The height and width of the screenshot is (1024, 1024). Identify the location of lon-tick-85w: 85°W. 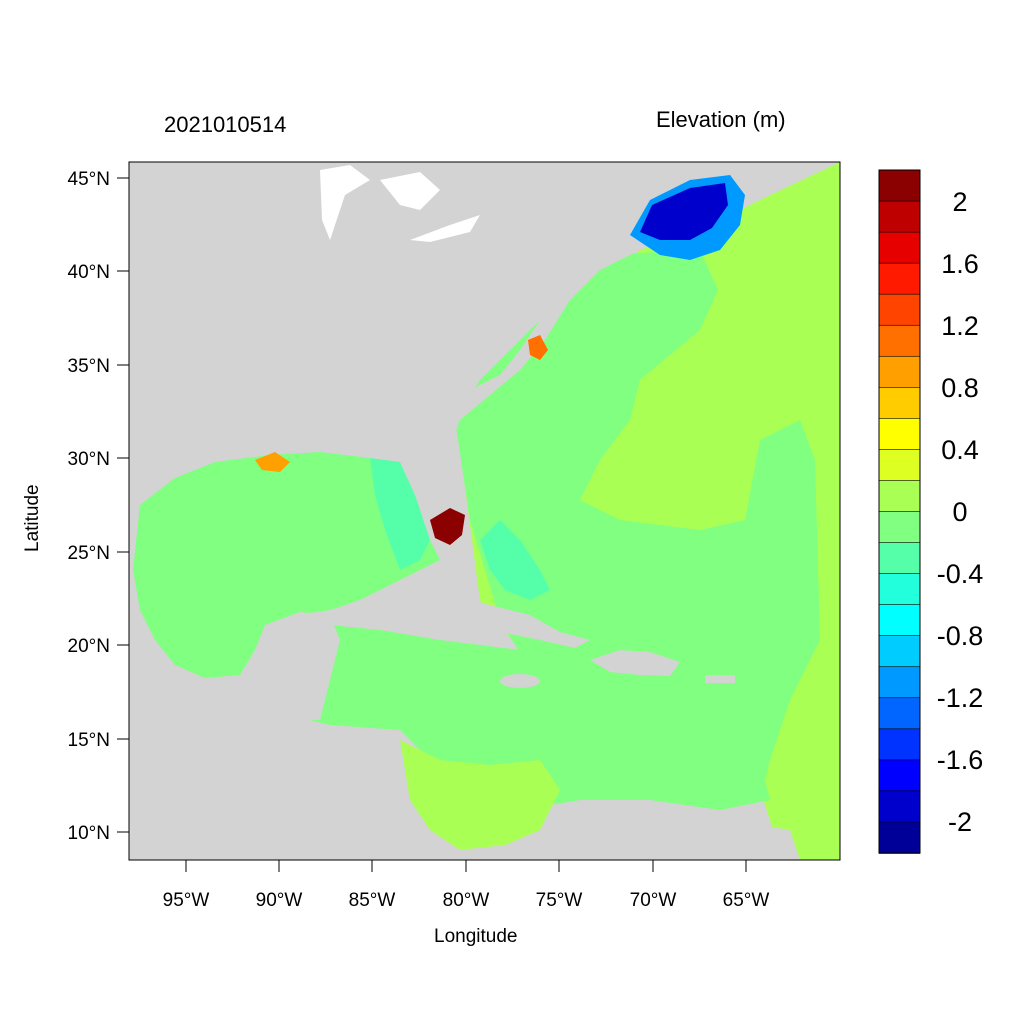
(372, 900).